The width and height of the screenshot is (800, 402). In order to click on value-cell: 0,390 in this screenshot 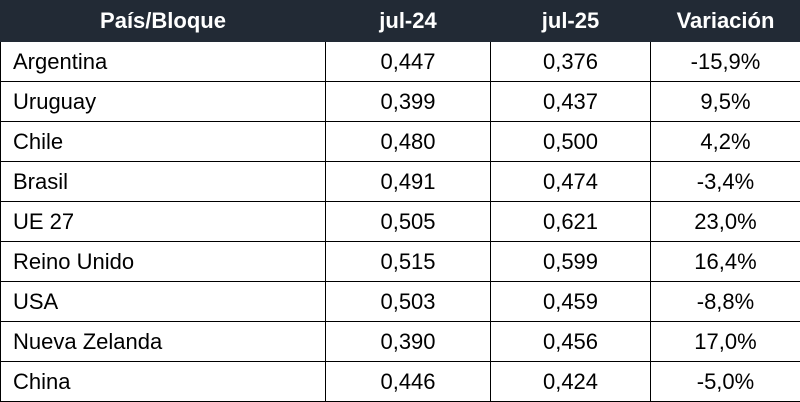, I will do `click(408, 342)`.